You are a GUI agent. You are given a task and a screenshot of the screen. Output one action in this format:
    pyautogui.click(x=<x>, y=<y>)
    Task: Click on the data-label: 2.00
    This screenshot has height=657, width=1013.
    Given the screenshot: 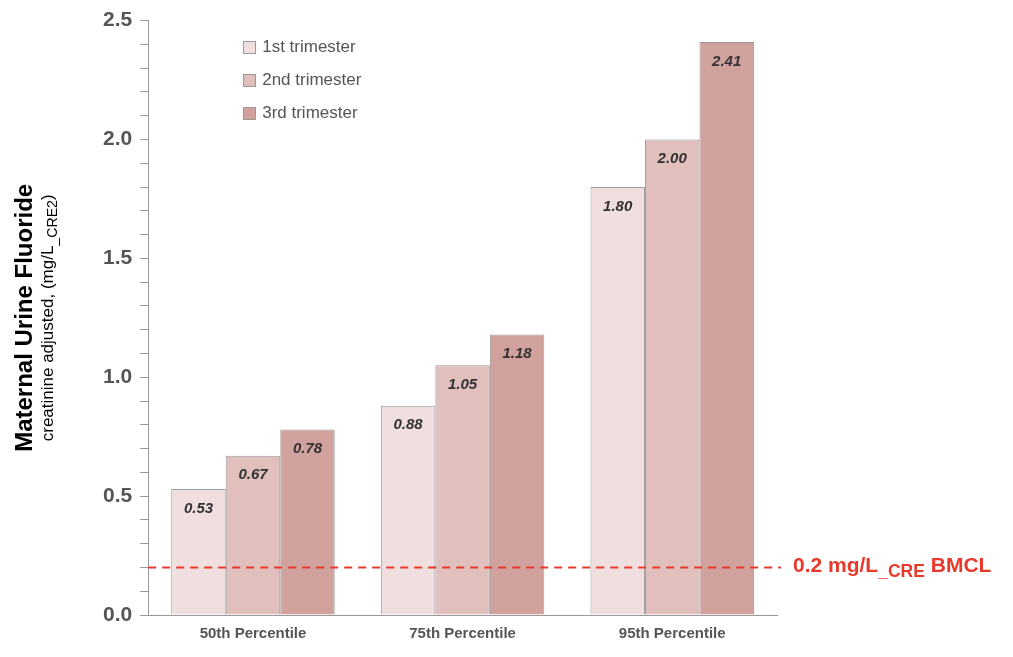 What is the action you would take?
    pyautogui.click(x=672, y=158)
    